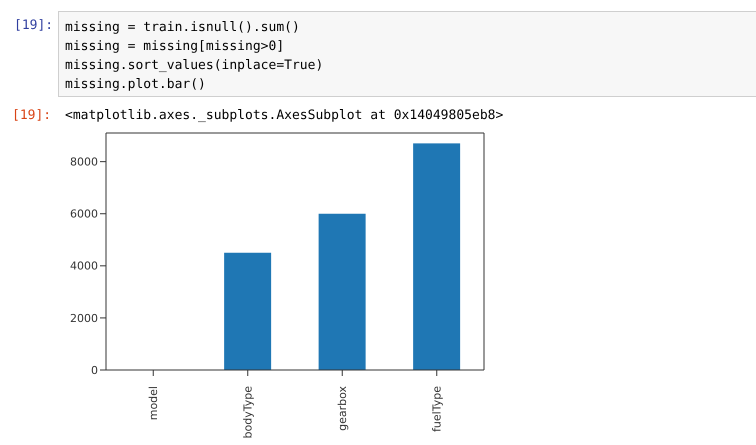 The height and width of the screenshot is (445, 756). What do you see at coordinates (342, 408) in the screenshot?
I see `x-tick-label: gearbox` at bounding box center [342, 408].